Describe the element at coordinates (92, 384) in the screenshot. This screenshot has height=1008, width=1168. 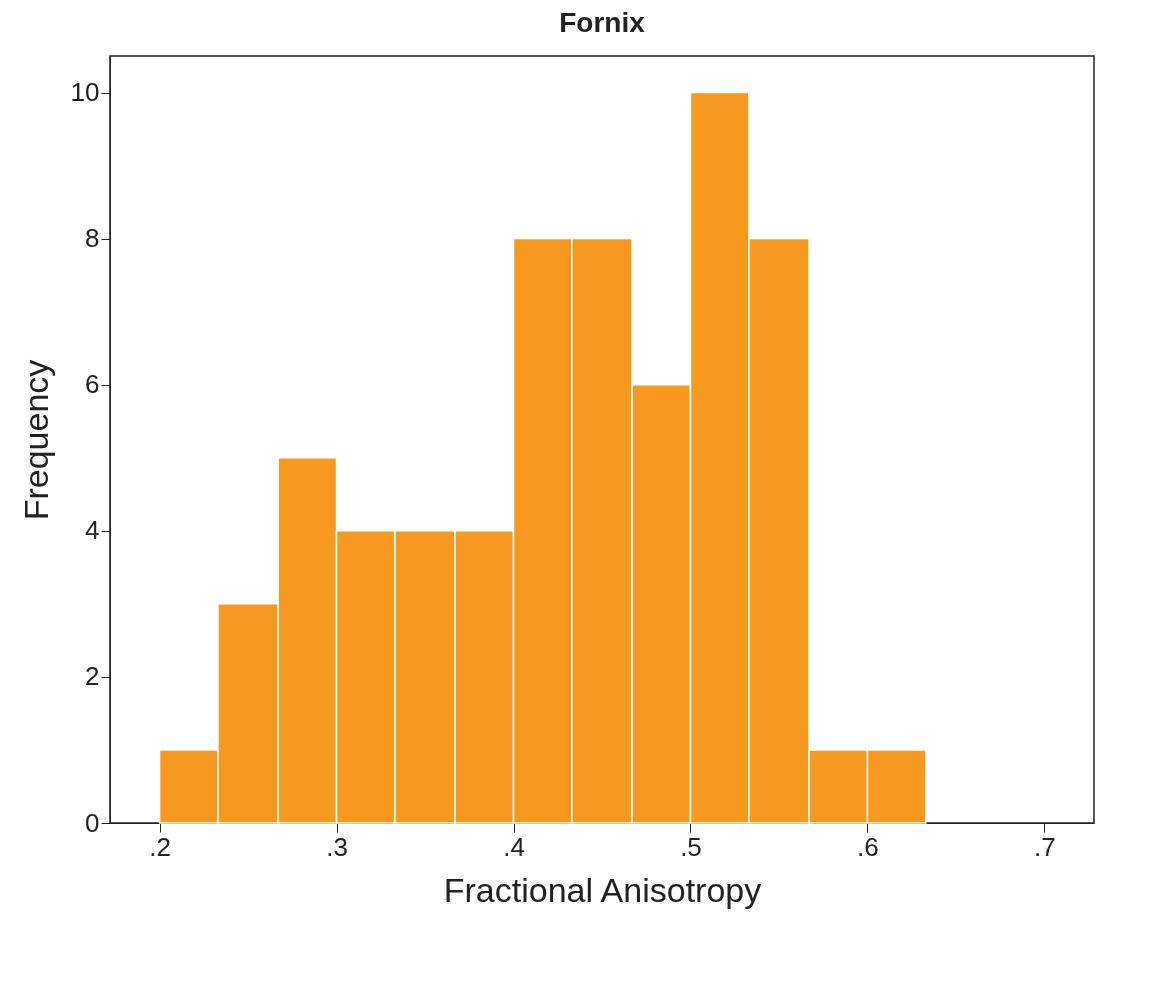
I see `y-tick-label: 6` at that location.